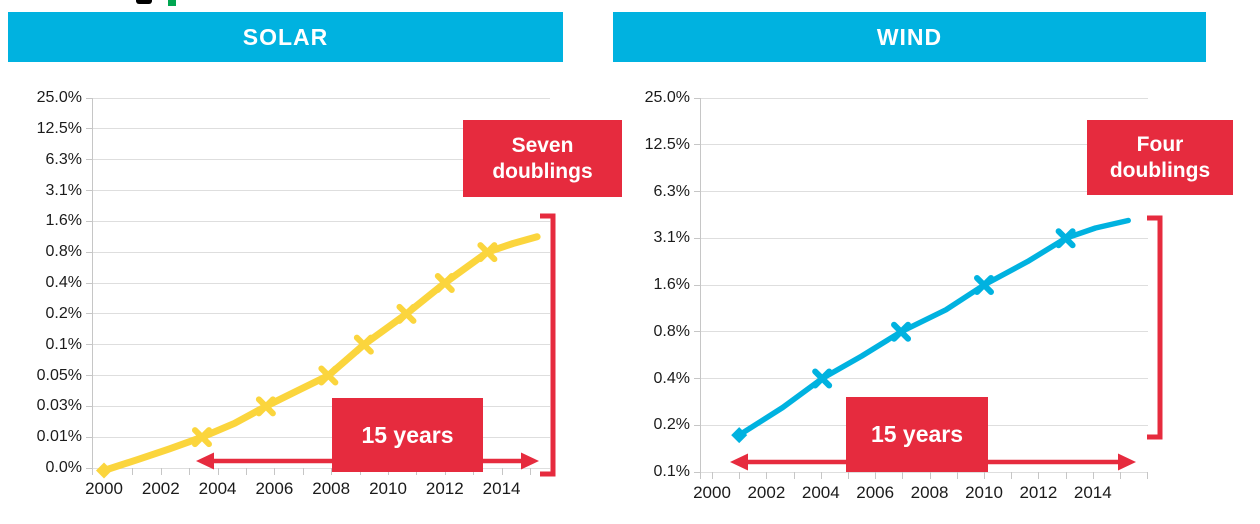 Image resolution: width=1260 pixels, height=524 pixels. Describe the element at coordinates (104, 488) in the screenshot. I see `solar-x-axis-label: 2000` at that location.